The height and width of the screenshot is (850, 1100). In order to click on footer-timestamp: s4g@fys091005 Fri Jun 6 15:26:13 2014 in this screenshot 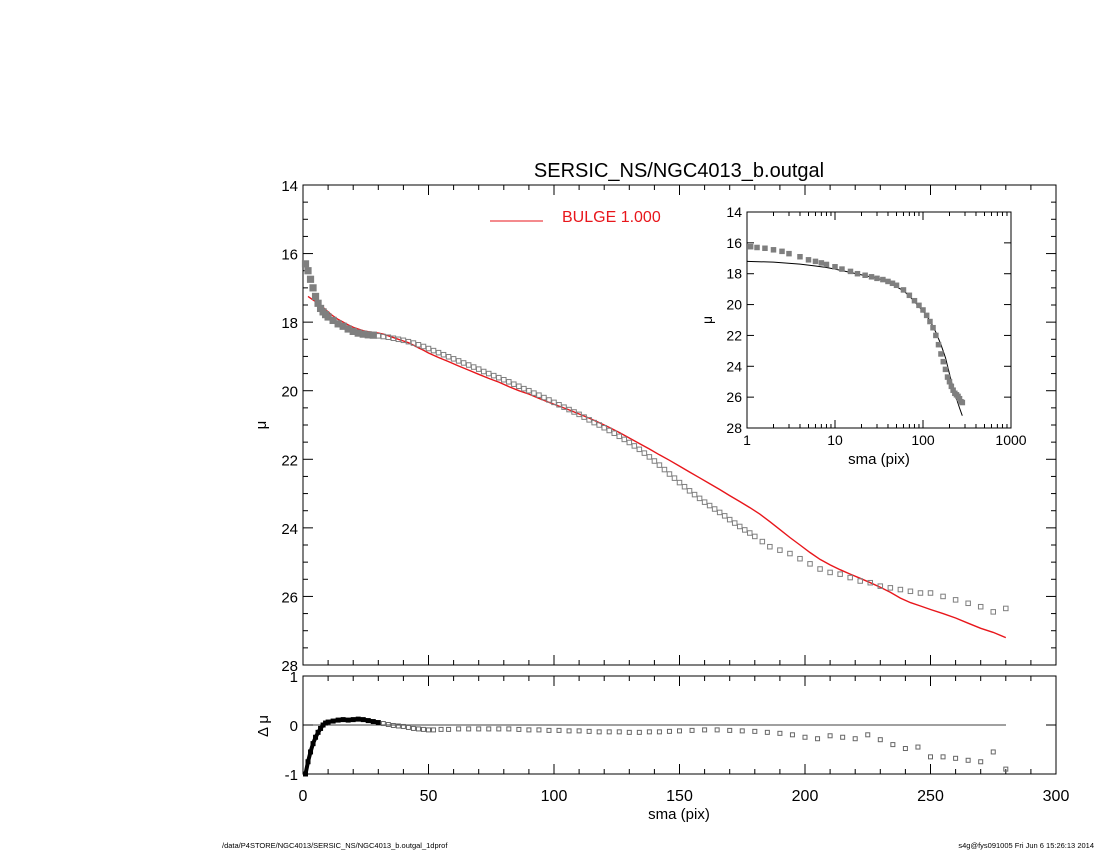, I will do `click(1026, 845)`.